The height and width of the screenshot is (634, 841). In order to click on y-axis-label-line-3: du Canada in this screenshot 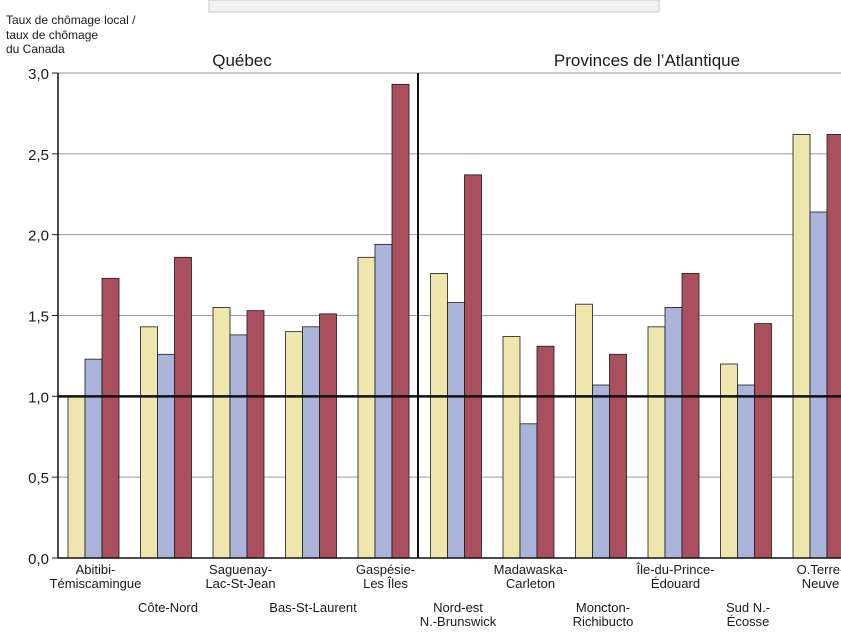, I will do `click(35, 49)`.